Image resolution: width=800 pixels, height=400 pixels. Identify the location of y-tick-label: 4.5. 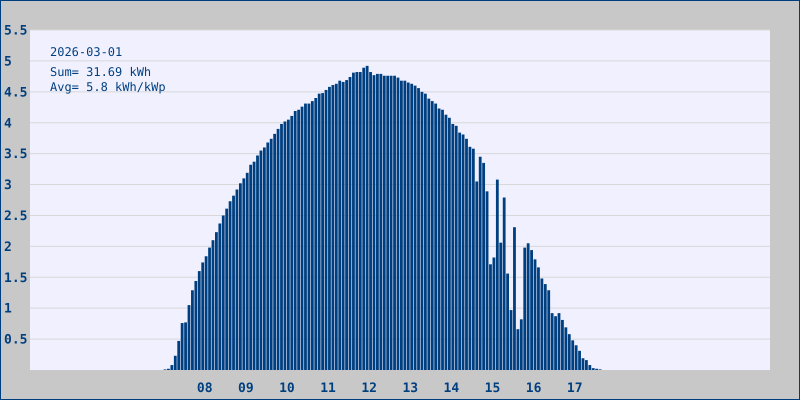
(16, 92).